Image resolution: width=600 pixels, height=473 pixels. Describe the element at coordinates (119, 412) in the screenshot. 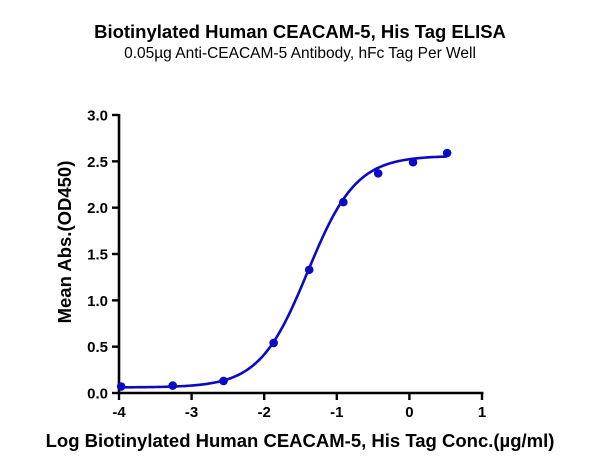

I see `x-tick-label: -4` at that location.